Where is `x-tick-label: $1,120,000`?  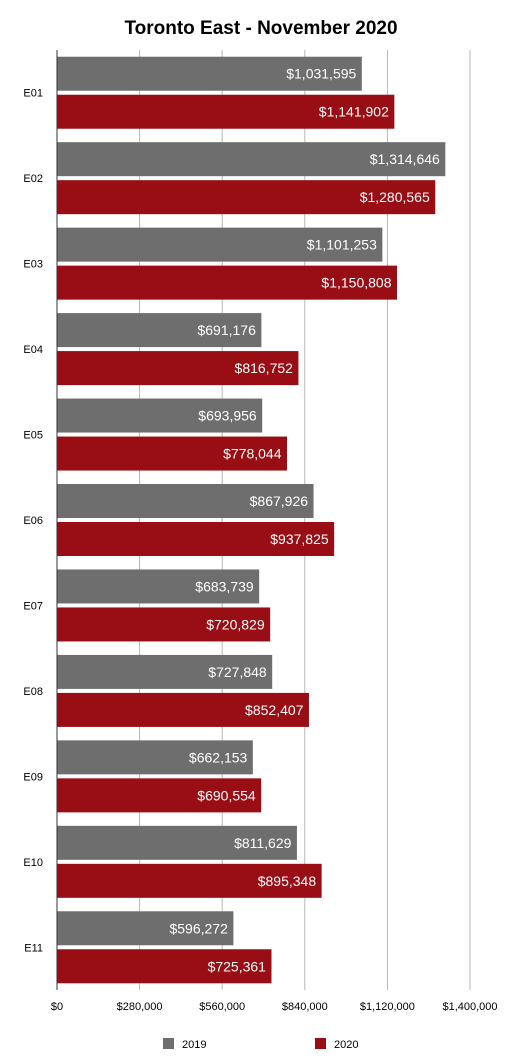 x-tick-label: $1,120,000 is located at coordinates (387, 1007).